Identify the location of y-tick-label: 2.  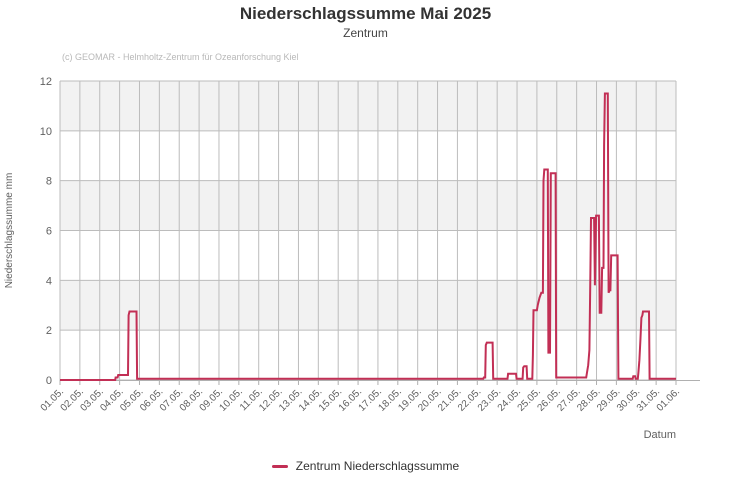
(49, 331).